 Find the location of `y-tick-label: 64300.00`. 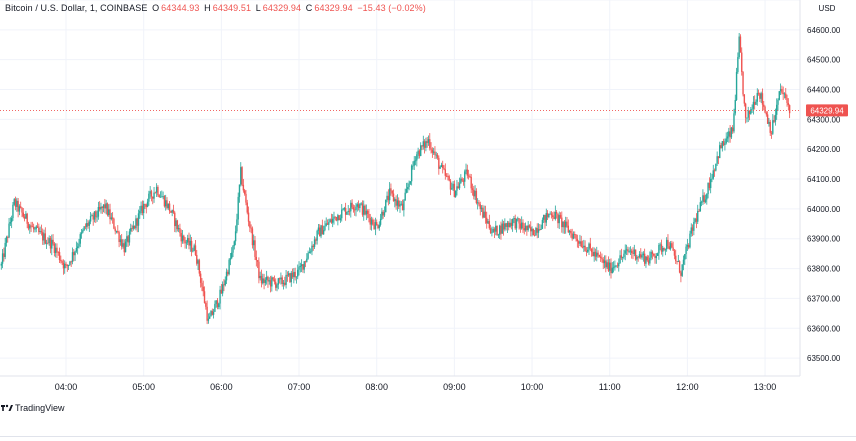

y-tick-label: 64300.00 is located at coordinates (824, 119).